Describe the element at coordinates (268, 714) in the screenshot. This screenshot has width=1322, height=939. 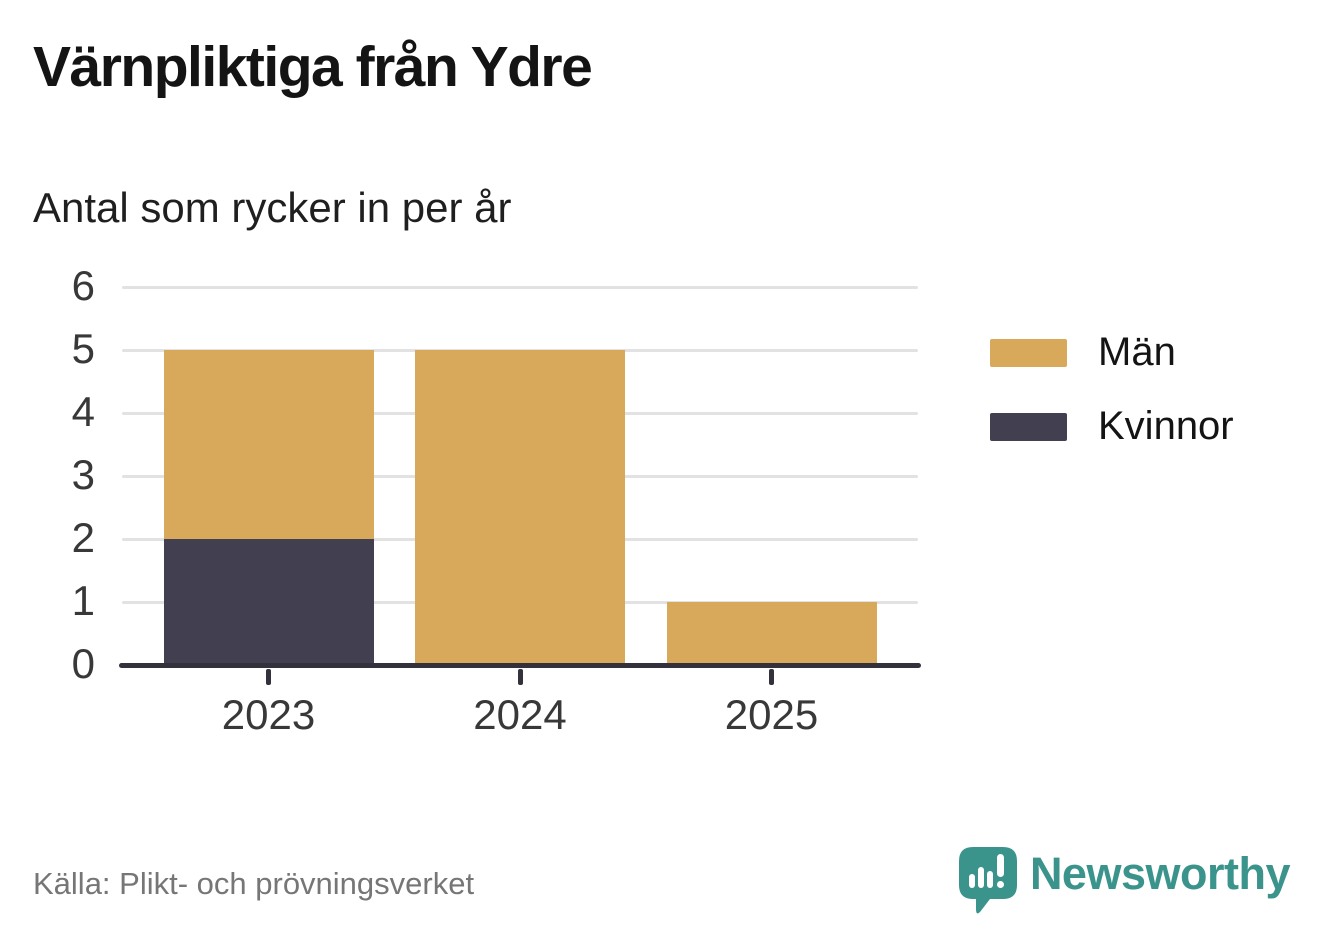
I see `x-axis-label: 2023` at that location.